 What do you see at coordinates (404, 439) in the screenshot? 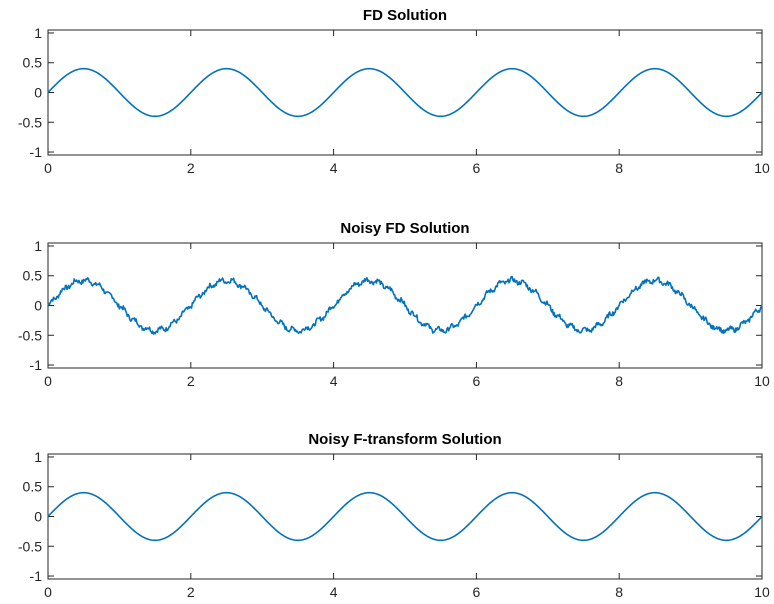
I see `chart-title: Noisy F-transform Solution` at bounding box center [404, 439].